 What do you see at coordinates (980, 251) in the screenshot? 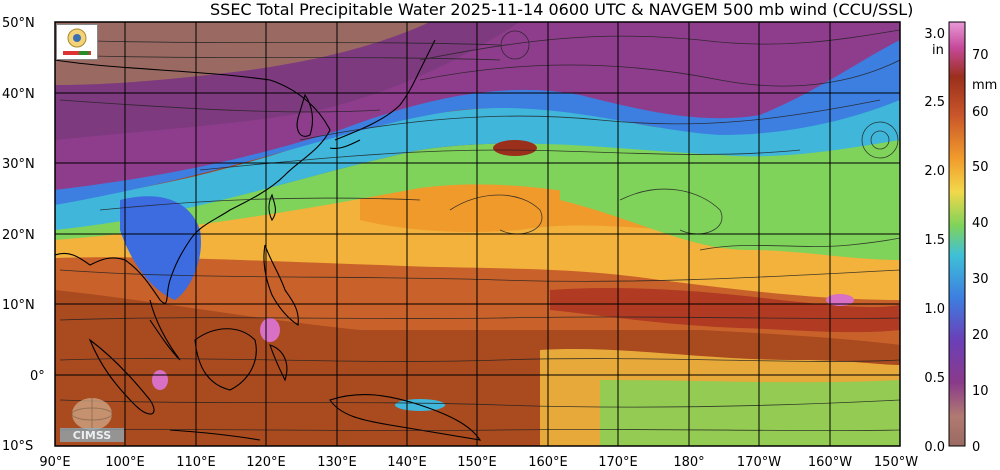
I see `colorbar-mm-ticks: 70 60 50 40 30 20 10 0` at bounding box center [980, 251].